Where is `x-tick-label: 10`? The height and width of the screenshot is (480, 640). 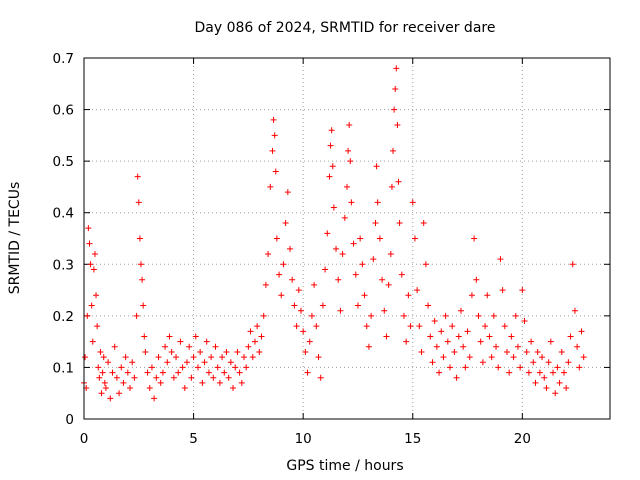 x-tick-label: 10 is located at coordinates (303, 439).